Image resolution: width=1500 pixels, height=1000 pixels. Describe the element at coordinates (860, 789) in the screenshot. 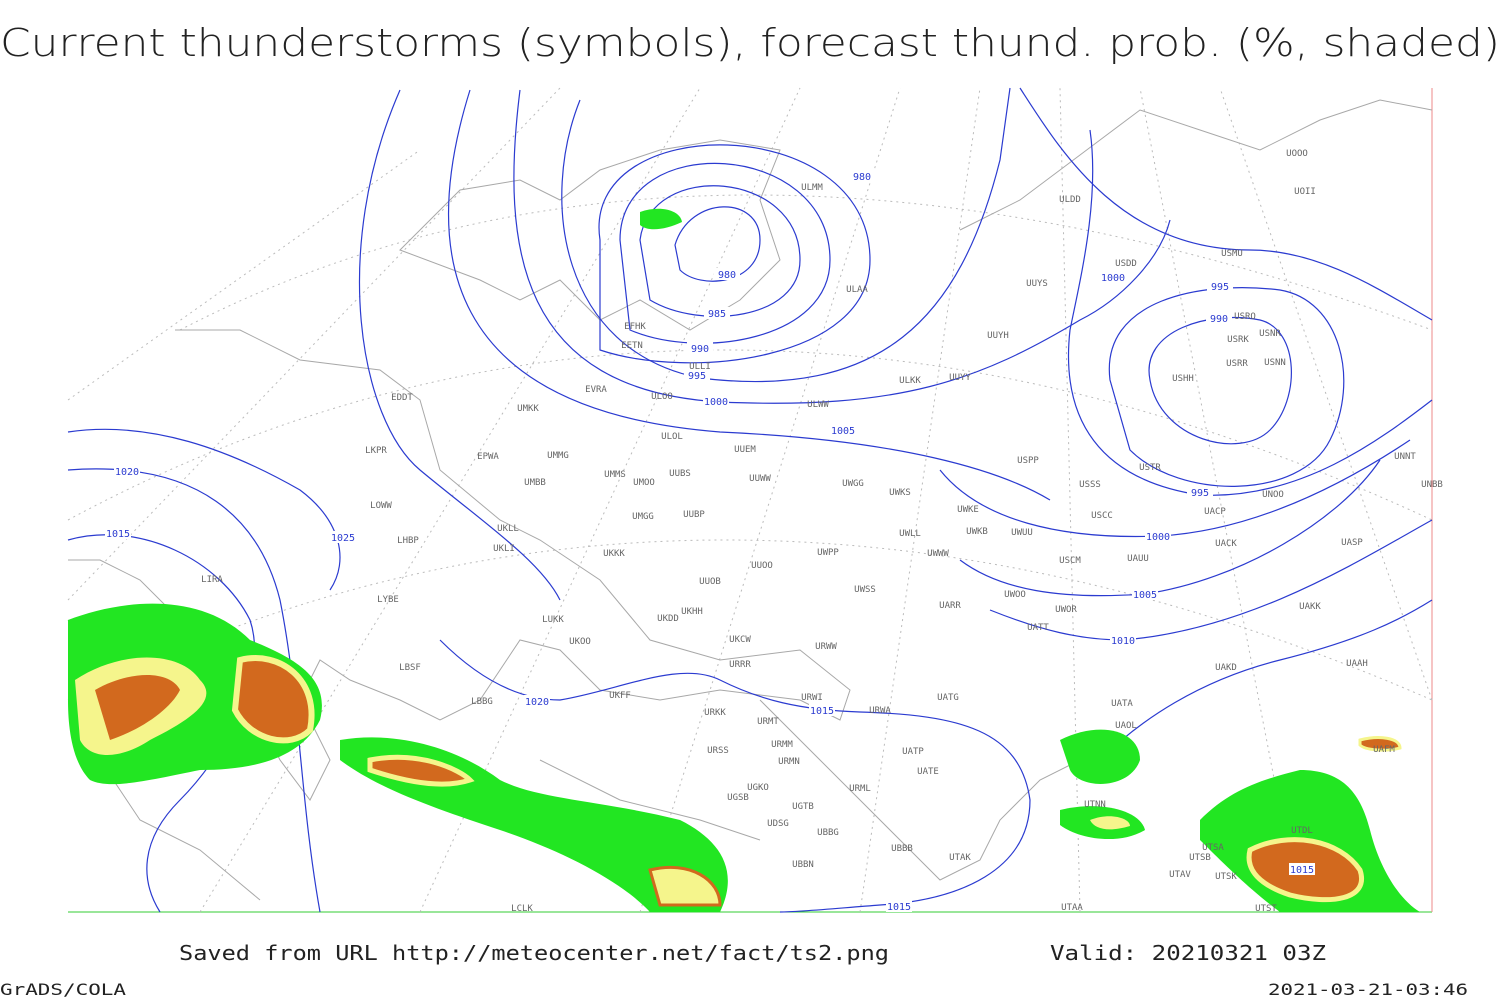

I see `station-label: URML` at that location.